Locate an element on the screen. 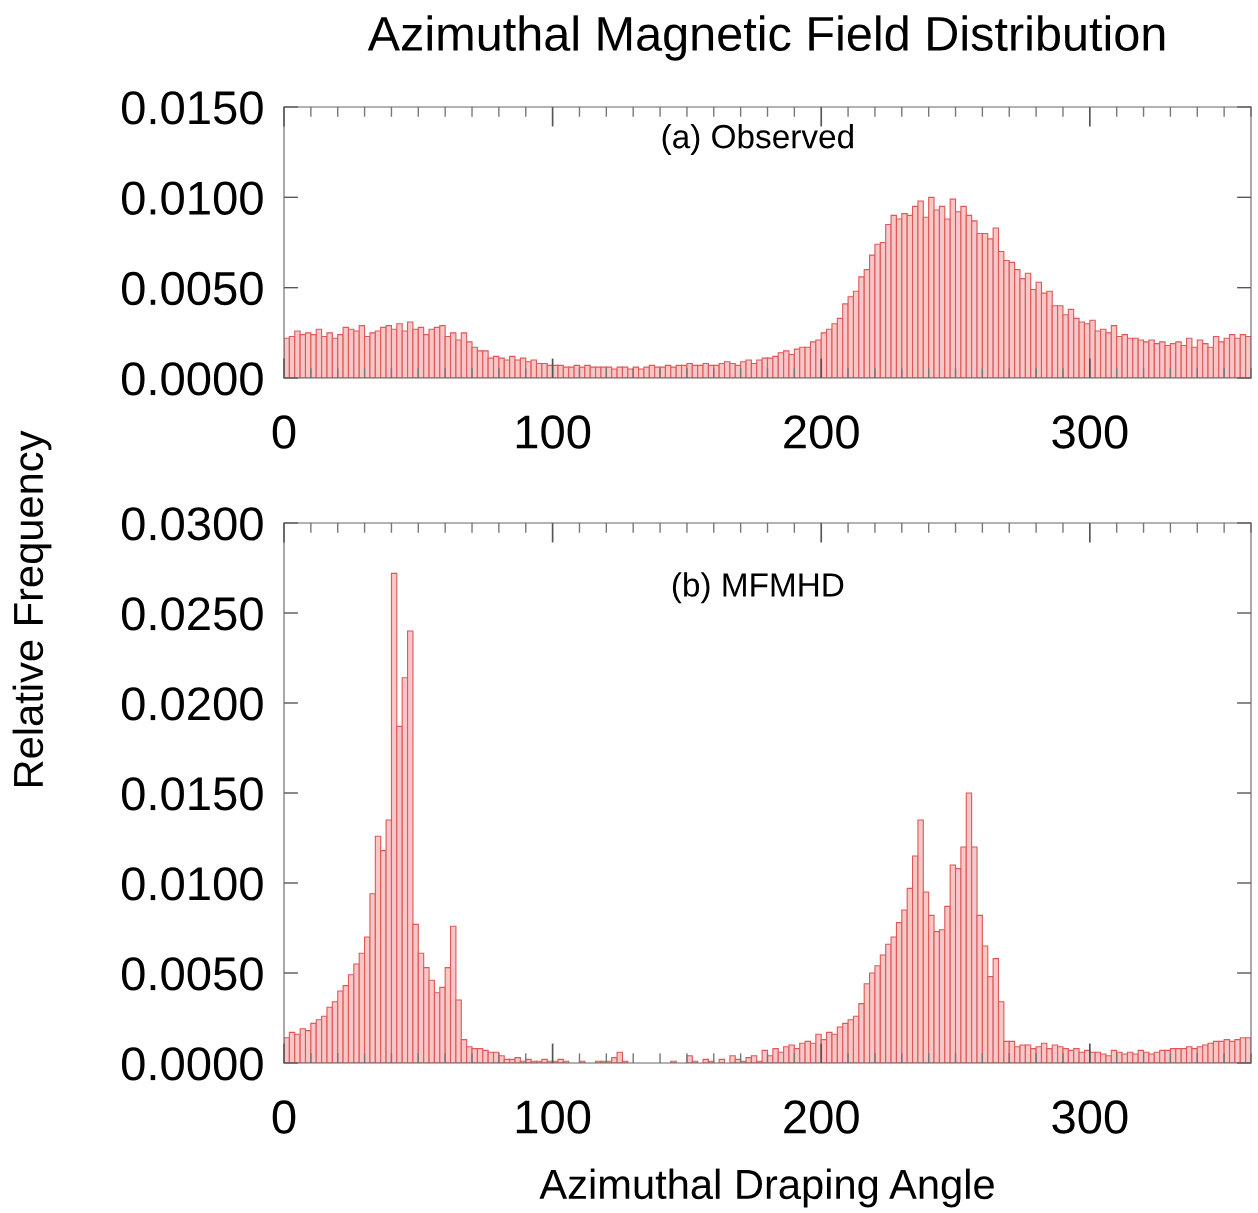 This screenshot has width=1258, height=1213. chart-title: Azimuthal Magnetic Field Distribution is located at coordinates (766, 38).